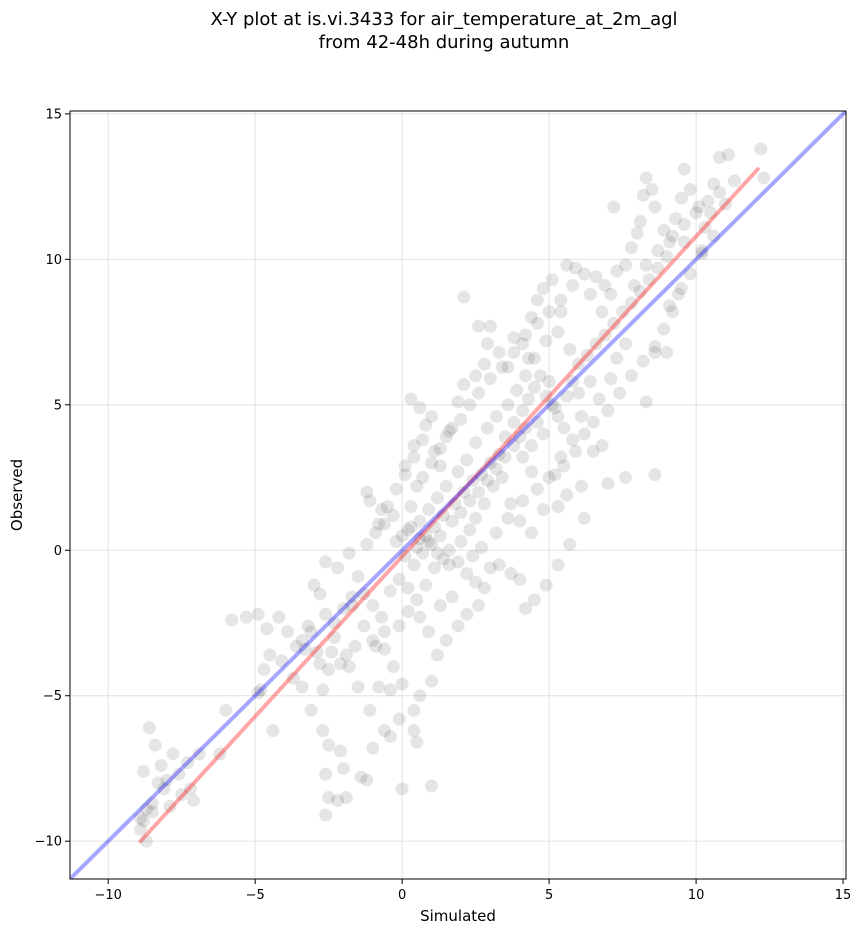 The width and height of the screenshot is (860, 934). What do you see at coordinates (444, 42) in the screenshot?
I see `chart-title-line2: from 42-48h during autumn` at bounding box center [444, 42].